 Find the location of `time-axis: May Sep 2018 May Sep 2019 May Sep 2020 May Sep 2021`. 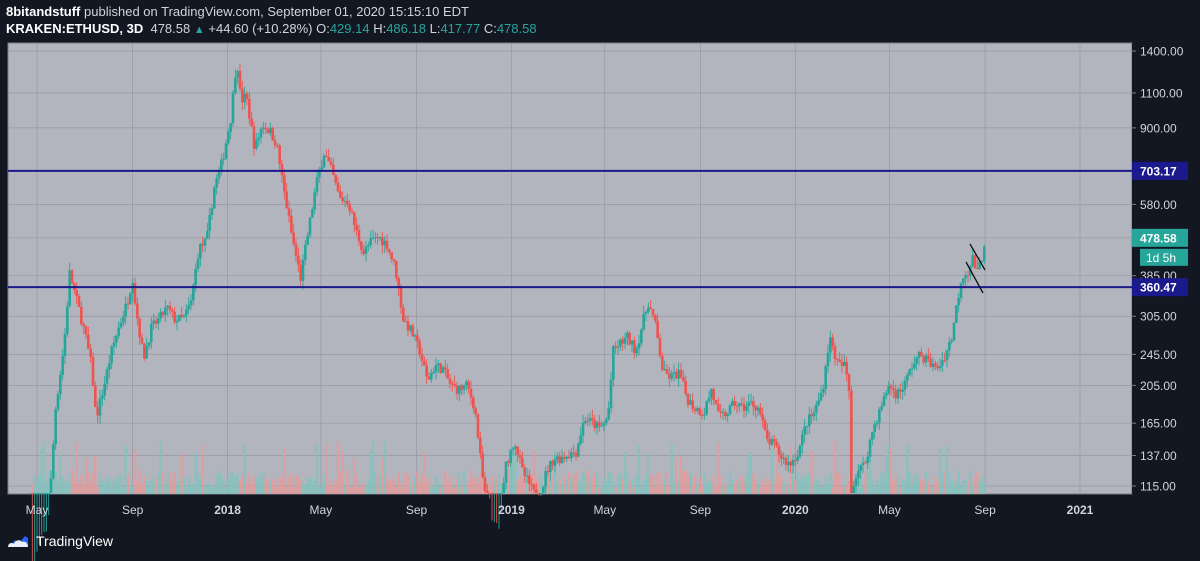

time-axis: May Sep 2018 May Sep 2019 May Sep 2020 May Sep 2021 is located at coordinates (560, 510).